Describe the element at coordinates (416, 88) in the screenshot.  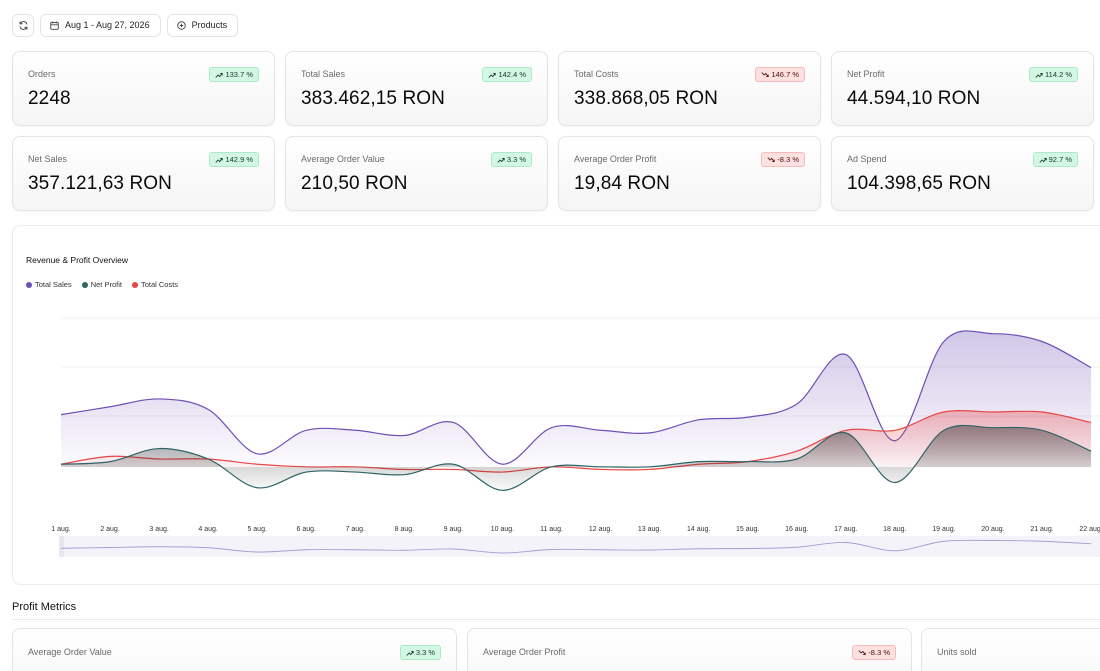
I see `kpi-card-total-sales: Total Sales 383.462,15 RON 142.4 %` at that location.